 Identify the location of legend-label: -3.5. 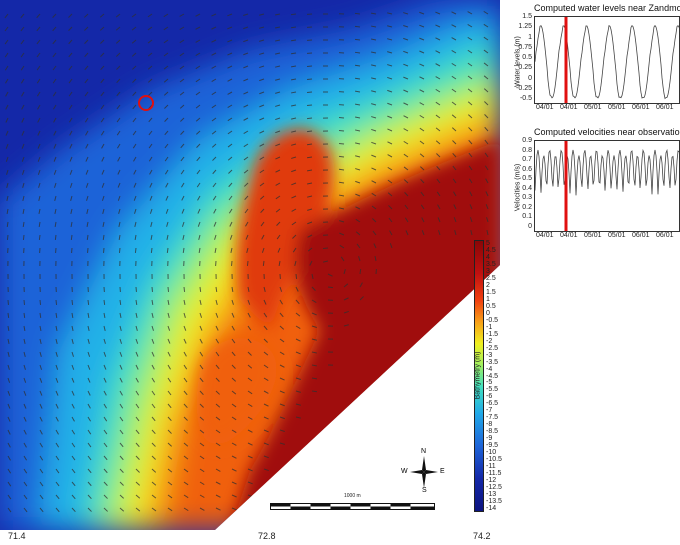
(492, 362).